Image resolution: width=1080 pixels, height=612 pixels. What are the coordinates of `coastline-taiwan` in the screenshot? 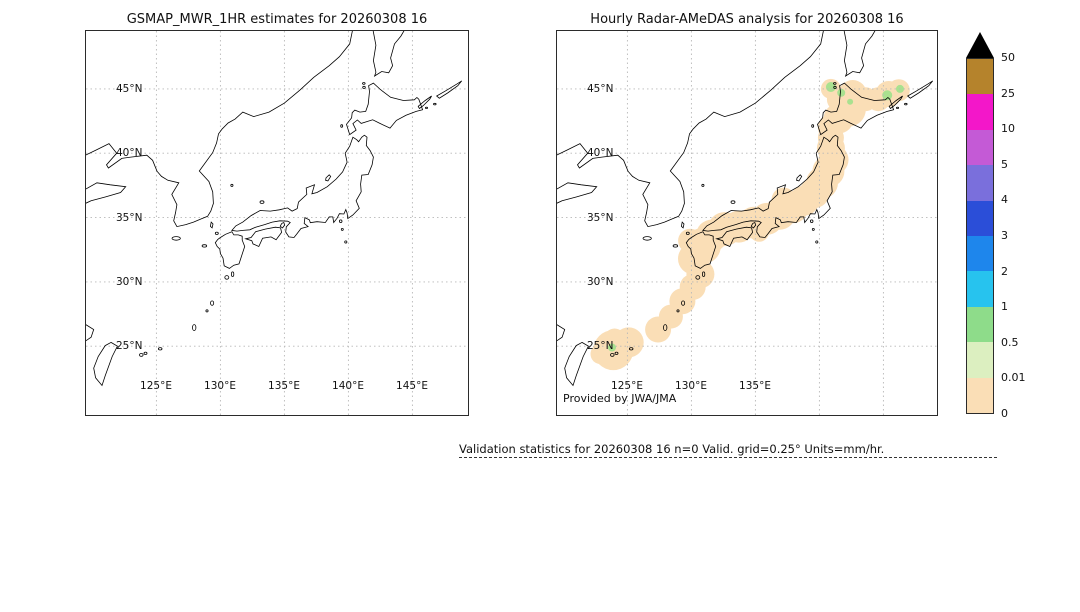 It's located at (576, 364).